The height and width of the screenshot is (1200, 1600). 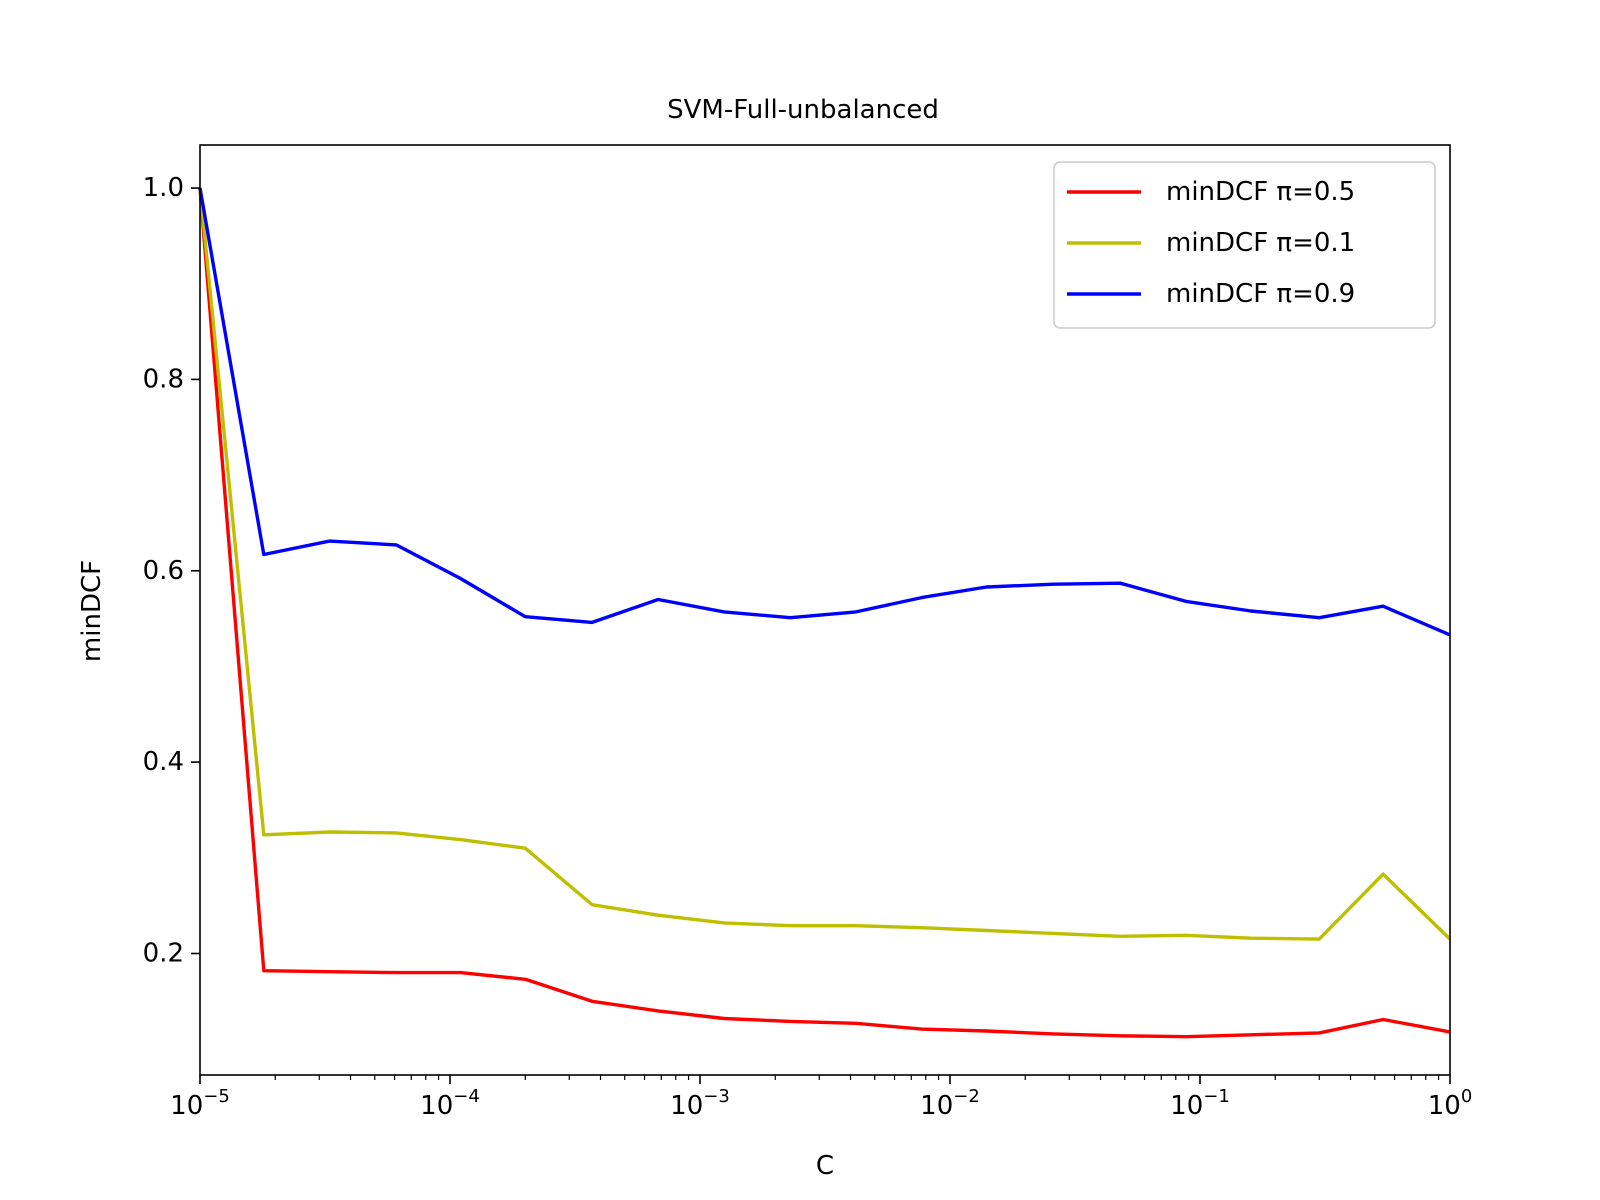 What do you see at coordinates (163, 953) in the screenshot?
I see `y-tick-label: 0.2` at bounding box center [163, 953].